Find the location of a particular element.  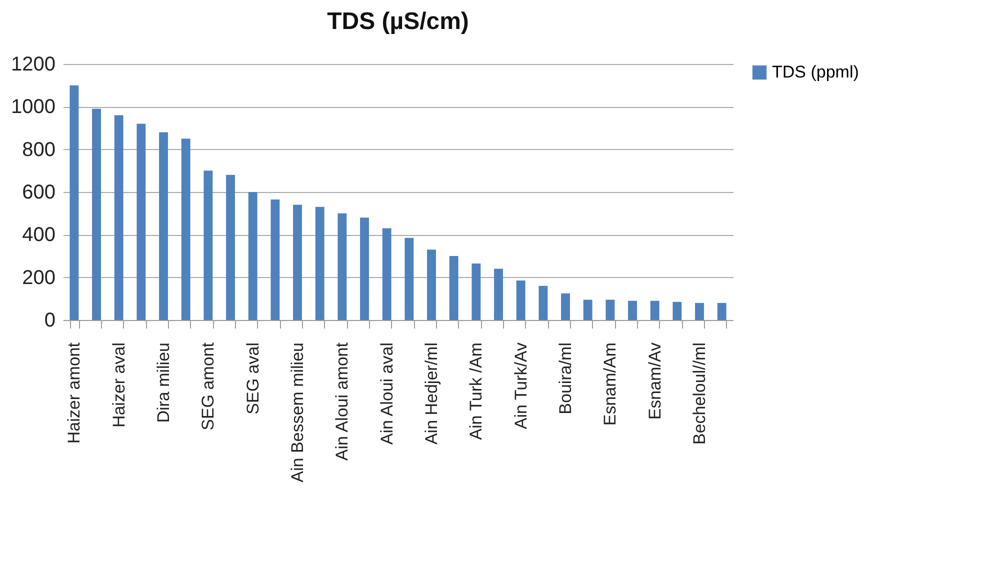

x-tick-label: Ain Hedjer/ml is located at coordinates (431, 393).